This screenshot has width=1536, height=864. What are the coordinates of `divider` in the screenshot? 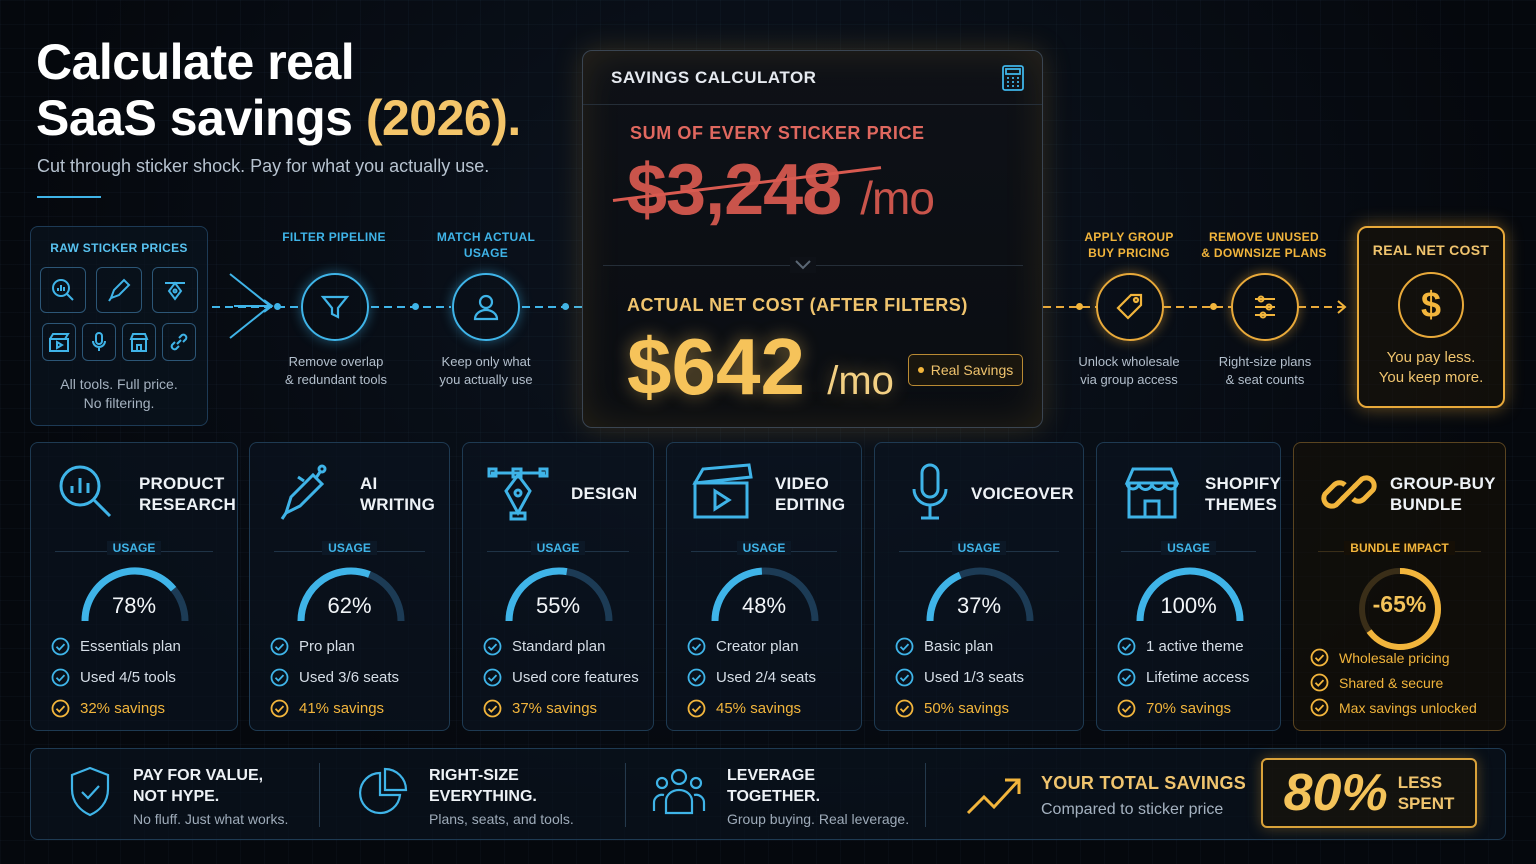 It's located at (319, 795).